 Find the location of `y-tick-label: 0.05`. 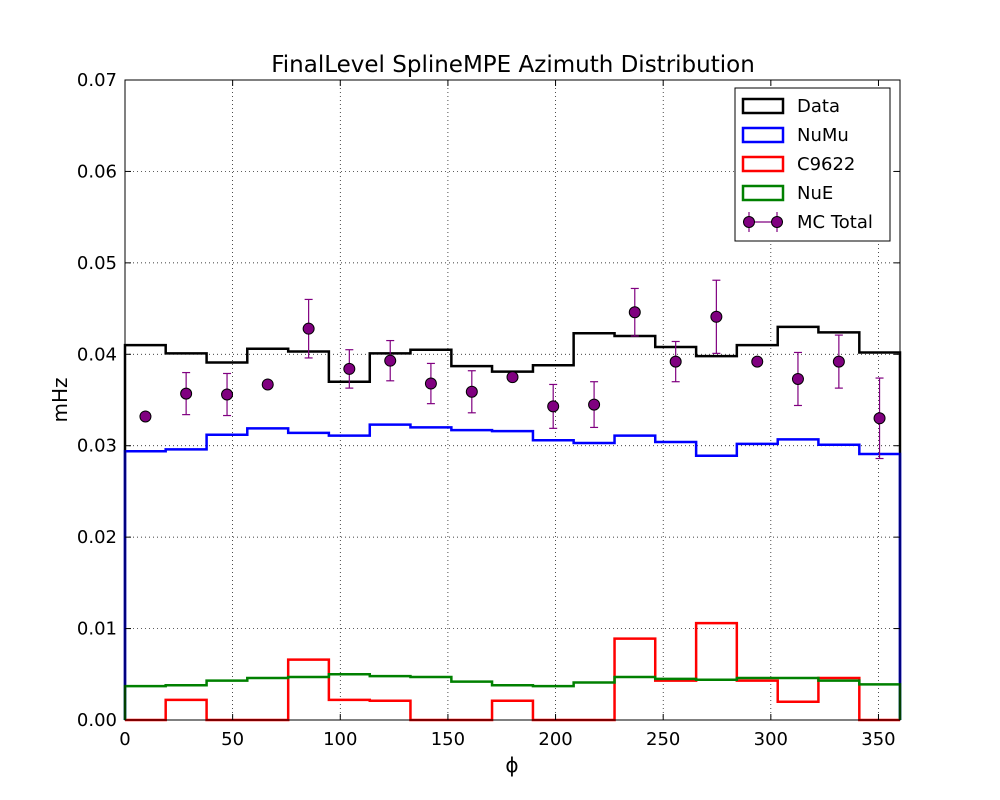

y-tick-label: 0.05 is located at coordinates (97, 263).